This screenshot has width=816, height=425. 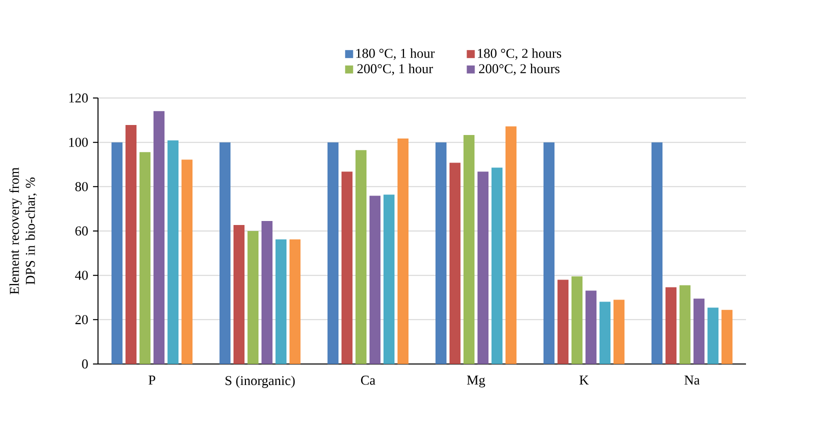 I want to click on y-tick-label: 60, so click(x=81, y=231).